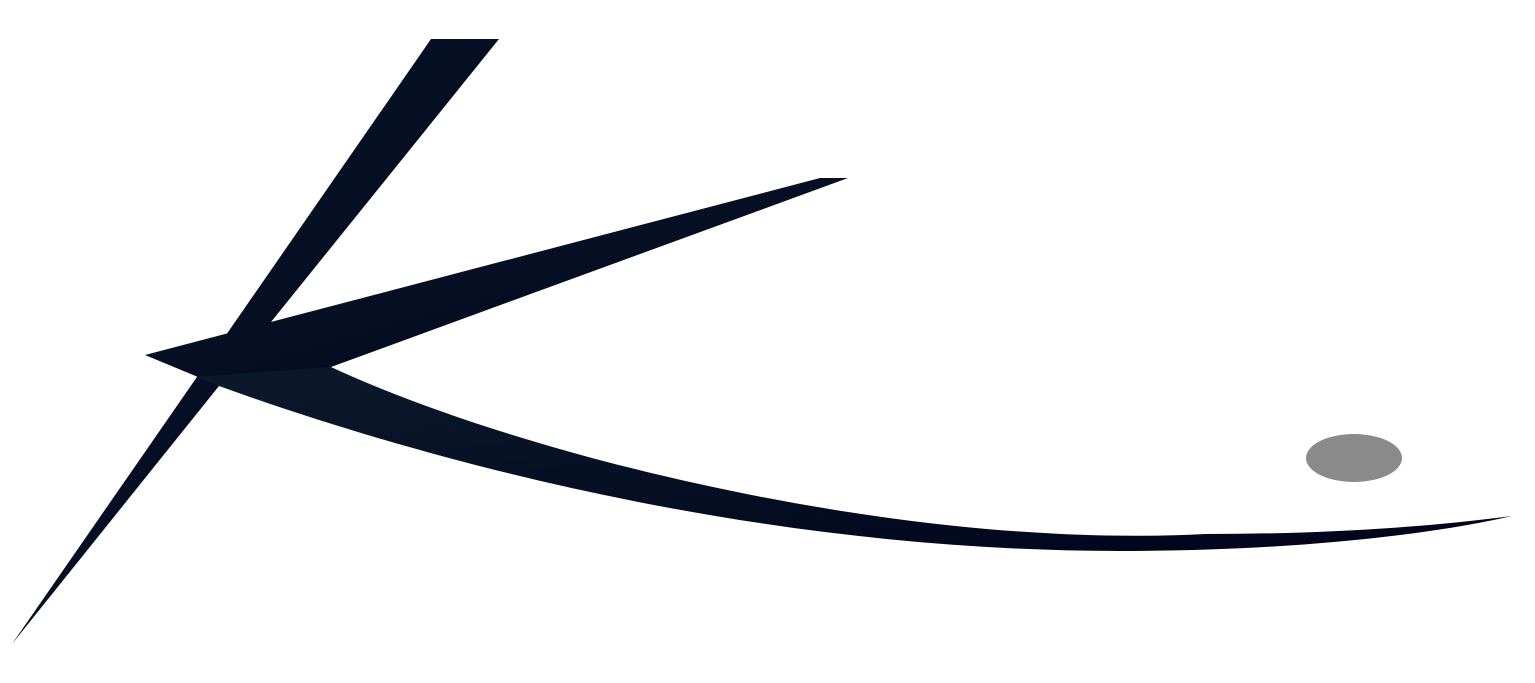 The width and height of the screenshot is (1535, 683). Describe the element at coordinates (1354, 458) in the screenshot. I see `grey-dot` at that location.